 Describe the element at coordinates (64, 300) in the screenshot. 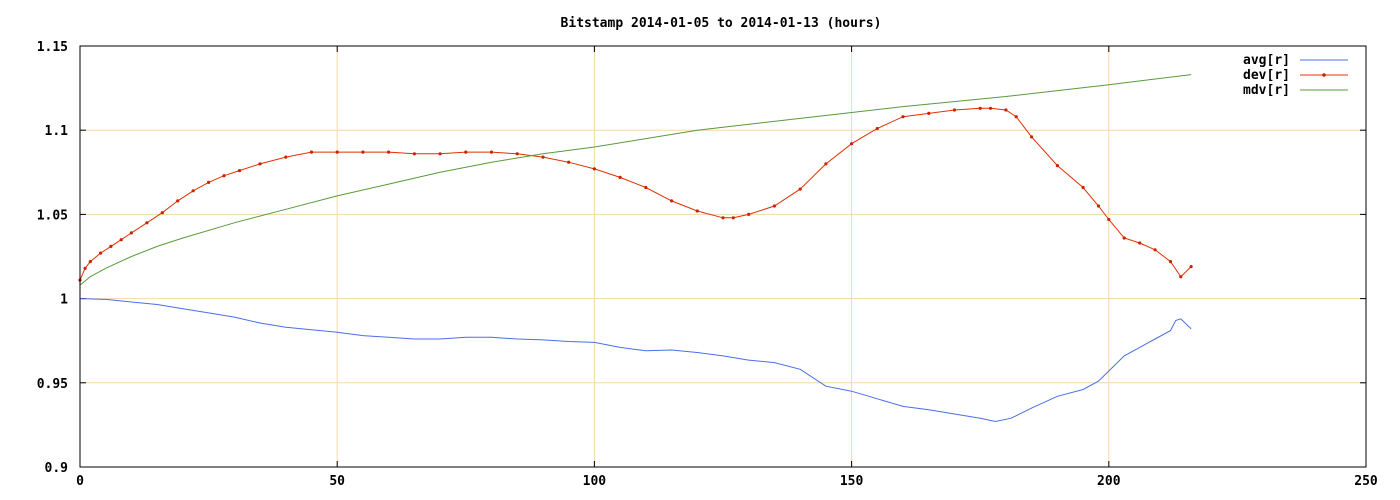

I see `y-tick-label: 1` at that location.